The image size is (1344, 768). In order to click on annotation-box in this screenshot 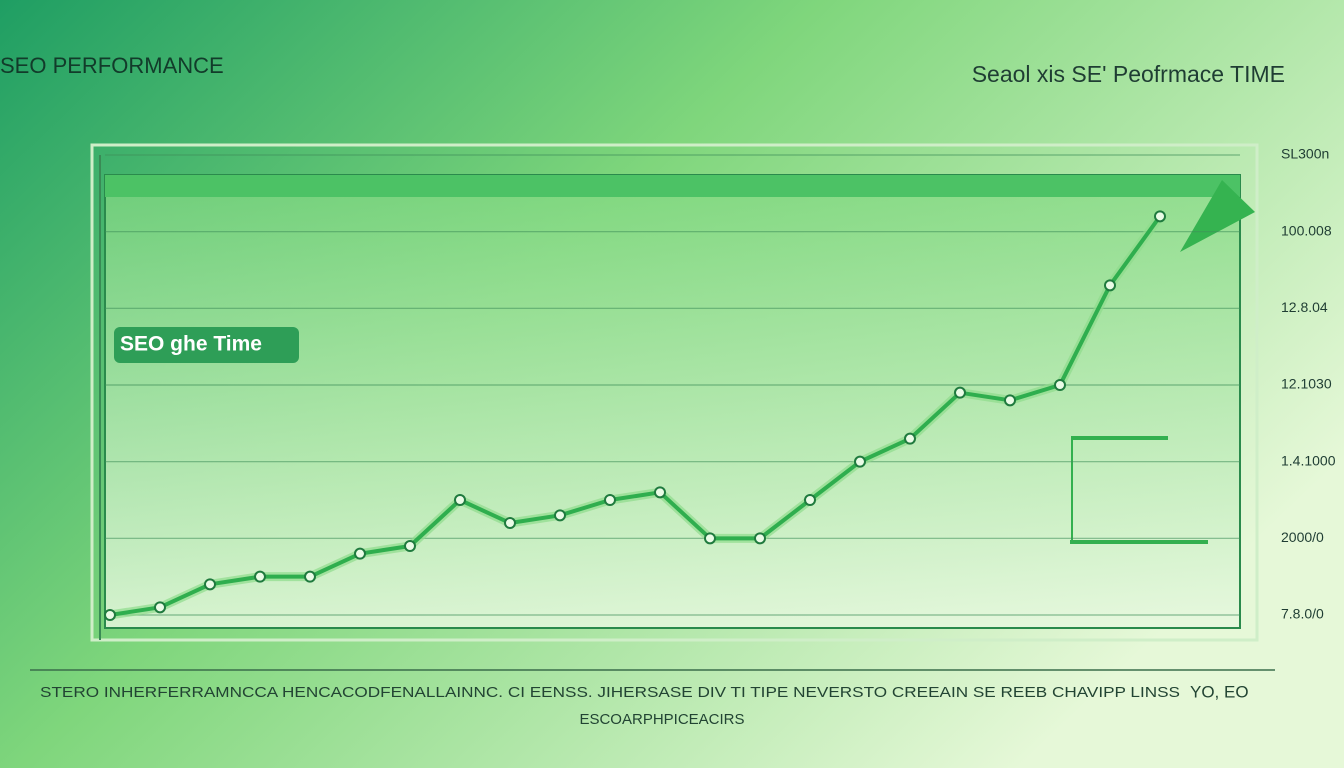, I will do `click(206, 345)`.